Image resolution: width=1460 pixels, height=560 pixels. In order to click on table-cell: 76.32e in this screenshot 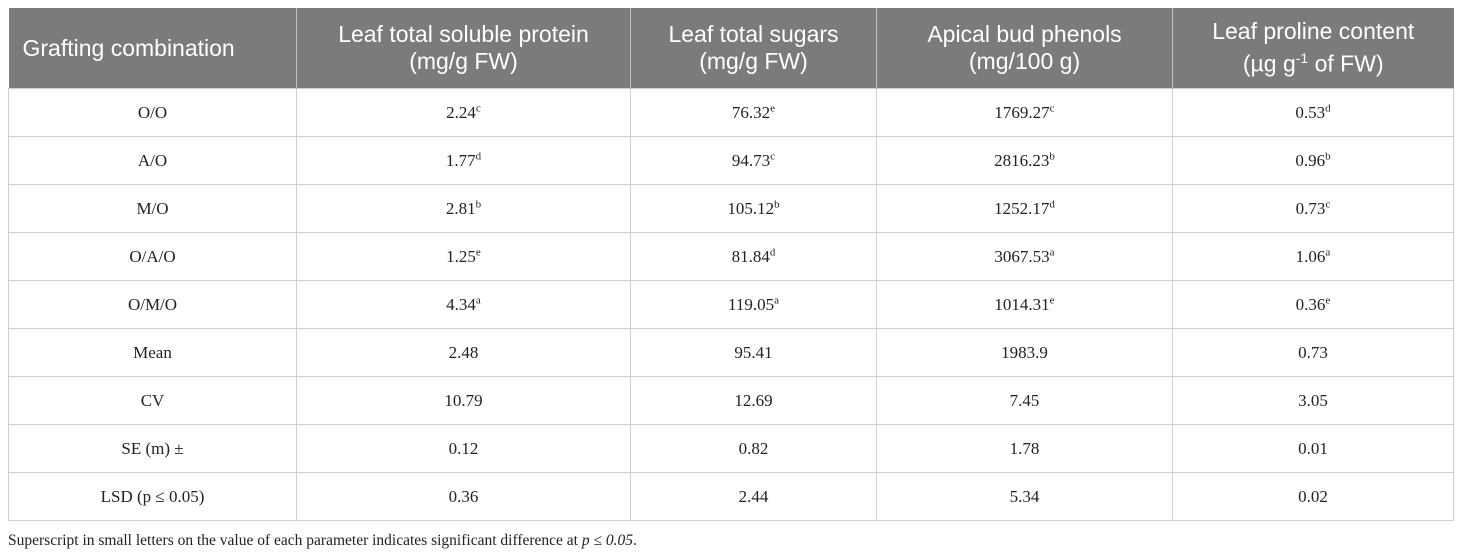, I will do `click(753, 112)`.